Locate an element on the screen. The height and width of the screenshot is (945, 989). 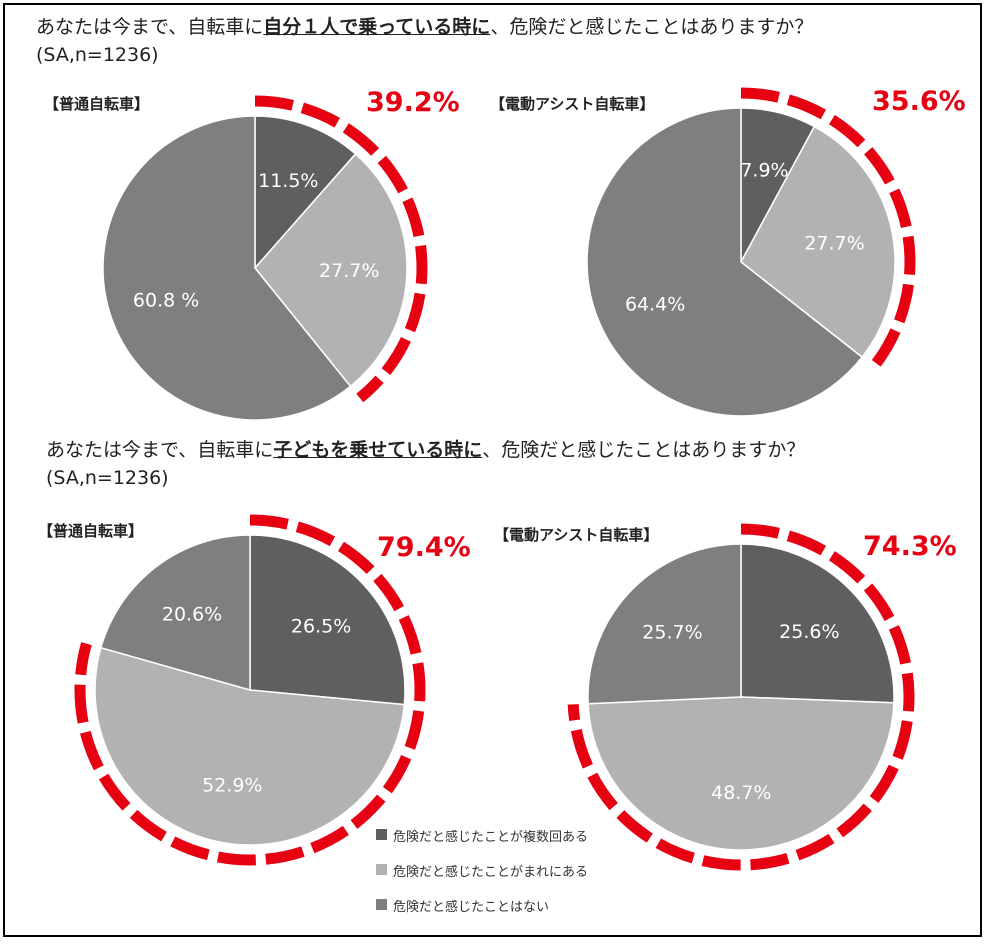
question-1-pre: あなたは今まで、自転車に is located at coordinates (150, 27).